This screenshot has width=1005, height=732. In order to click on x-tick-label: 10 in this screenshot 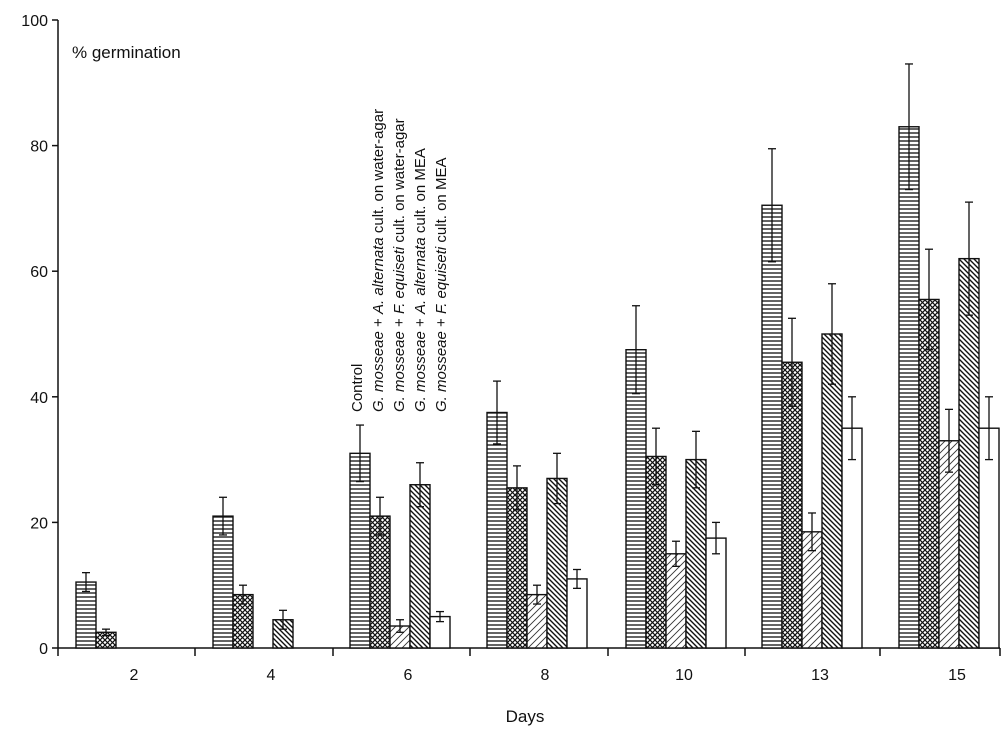, I will do `click(684, 675)`.